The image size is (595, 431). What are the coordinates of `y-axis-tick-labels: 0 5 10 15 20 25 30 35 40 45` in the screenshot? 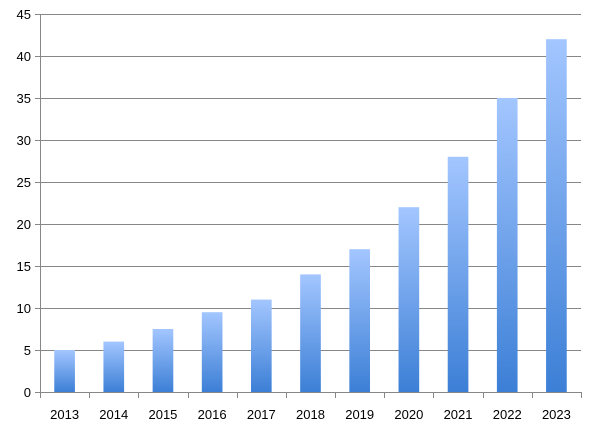 It's located at (24, 203).